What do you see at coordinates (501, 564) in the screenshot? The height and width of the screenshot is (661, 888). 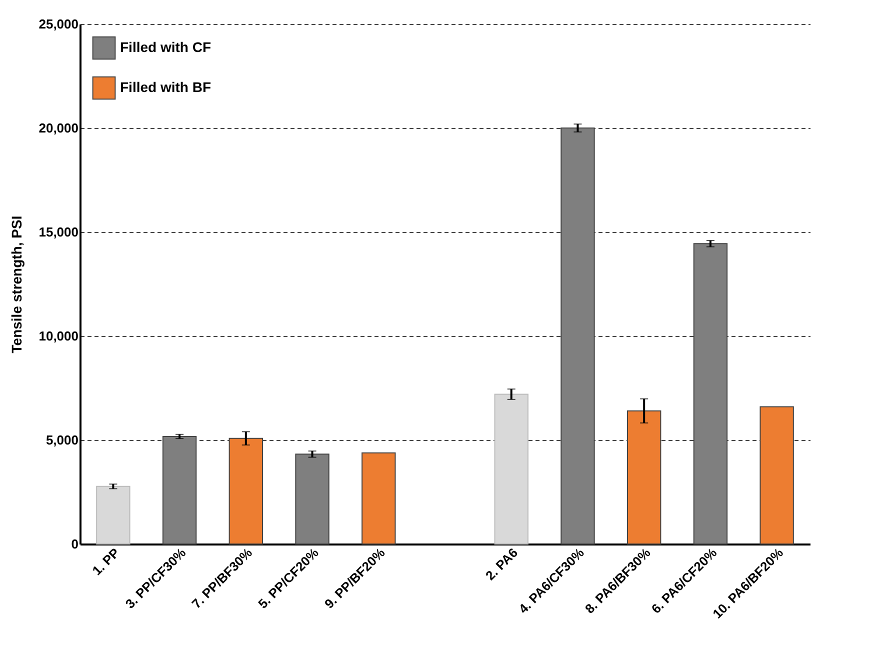 I see `x-tick-label: 2. PA6` at bounding box center [501, 564].